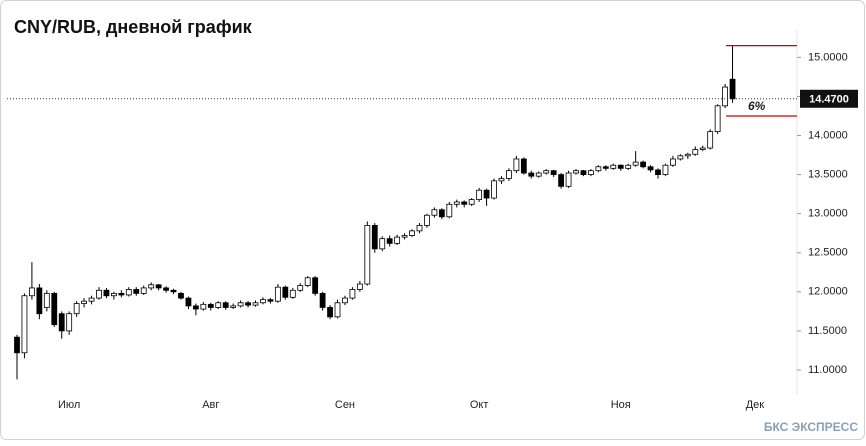 This screenshot has height=446, width=866. What do you see at coordinates (828, 214) in the screenshot?
I see `y-tick-label: 13.0000` at bounding box center [828, 214].